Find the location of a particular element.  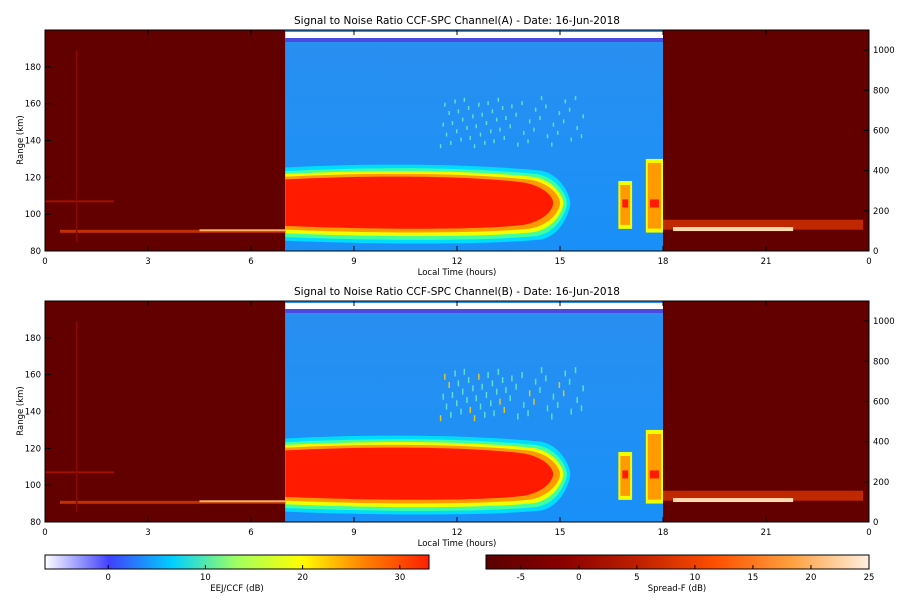

top-echo-line is located at coordinates (474, 311).